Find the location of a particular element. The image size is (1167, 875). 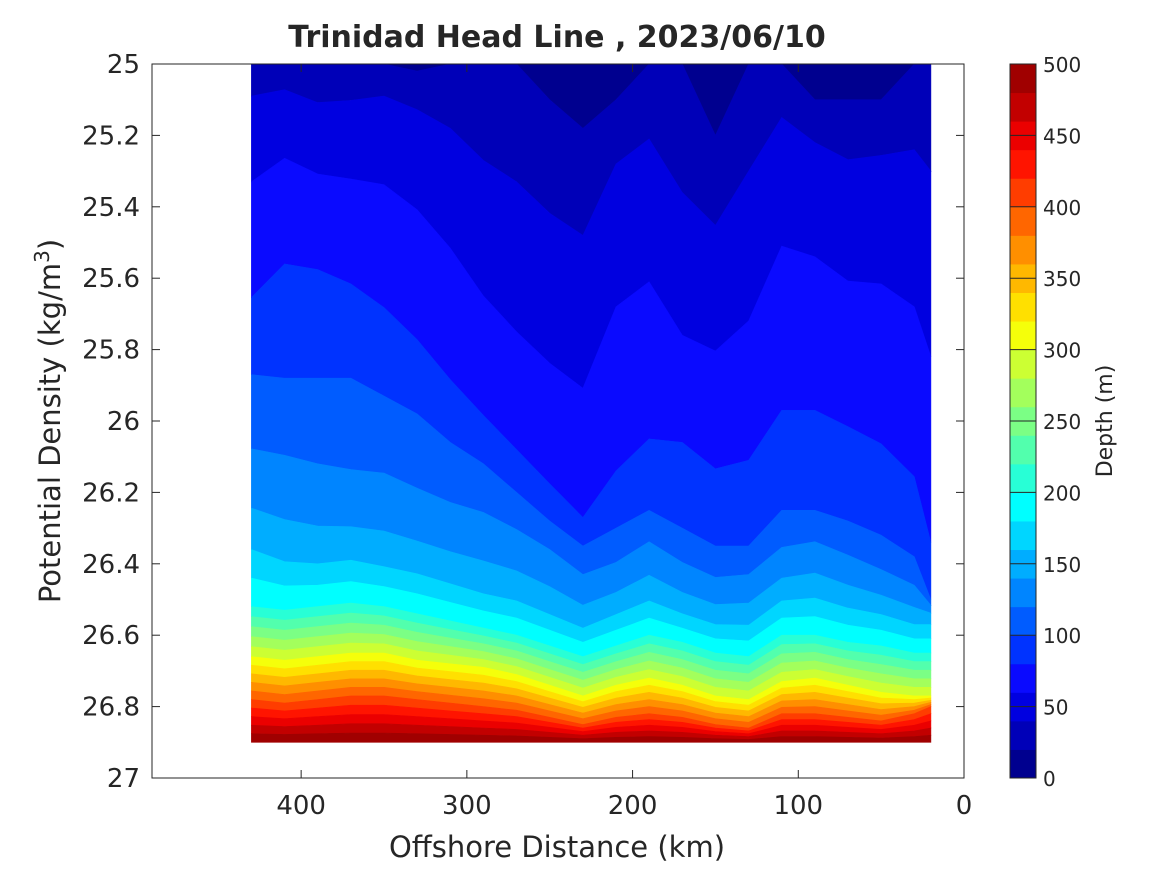

colorbar-tick-label-100: 100 is located at coordinates (1062, 636).